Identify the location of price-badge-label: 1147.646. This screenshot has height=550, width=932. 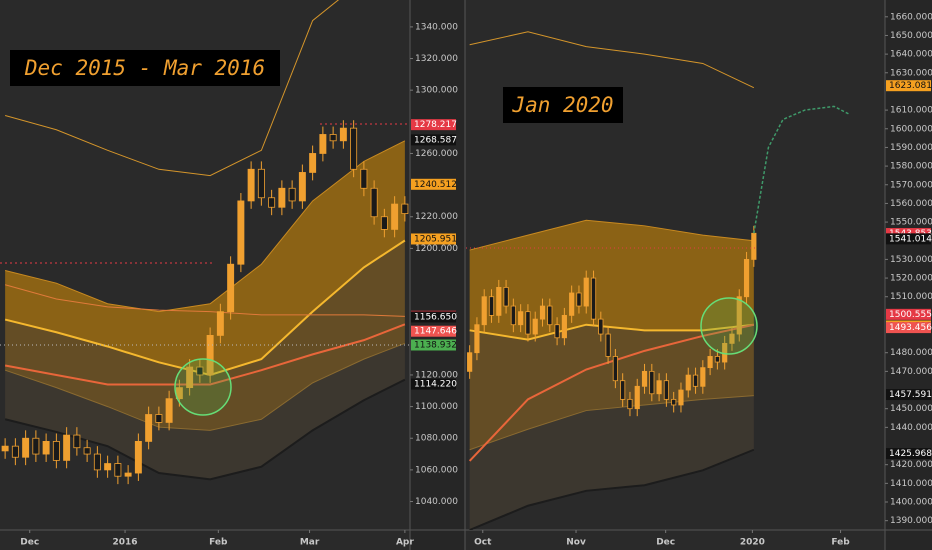
(435, 332).